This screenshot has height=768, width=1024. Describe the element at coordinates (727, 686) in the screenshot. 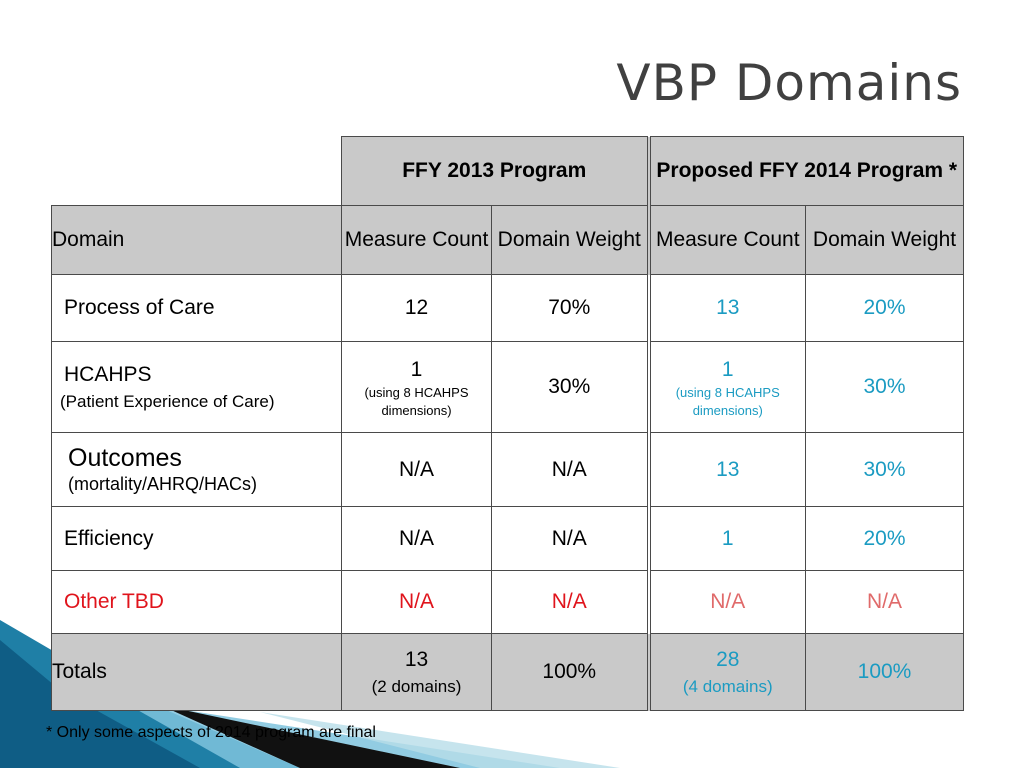

I see `count-note: (4 domains)` at that location.